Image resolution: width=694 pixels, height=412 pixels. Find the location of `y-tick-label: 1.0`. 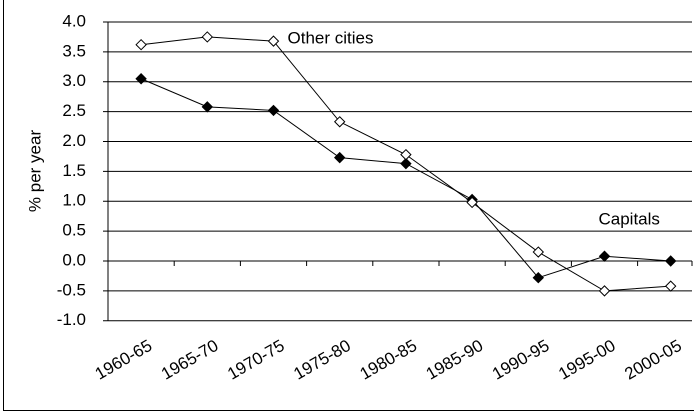

y-tick-label: 1.0 is located at coordinates (74, 200).